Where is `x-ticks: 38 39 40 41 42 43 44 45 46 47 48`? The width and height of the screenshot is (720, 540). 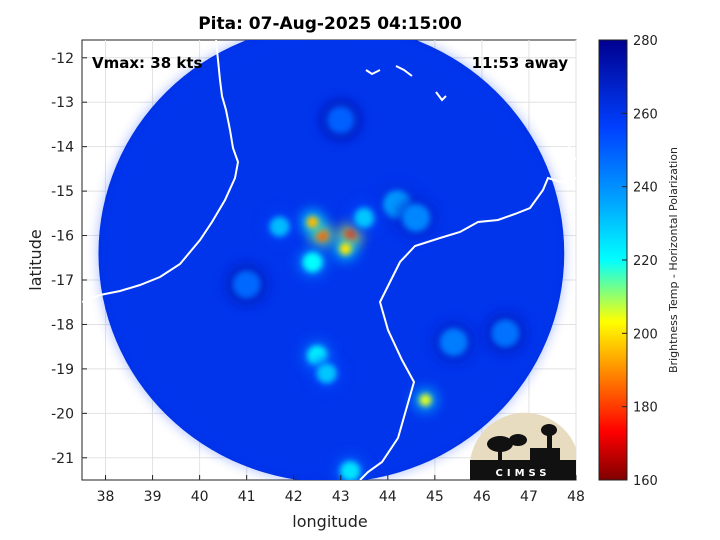 x-ticks: 38 39 40 41 42 43 44 45 46 47 48 is located at coordinates (341, 490).